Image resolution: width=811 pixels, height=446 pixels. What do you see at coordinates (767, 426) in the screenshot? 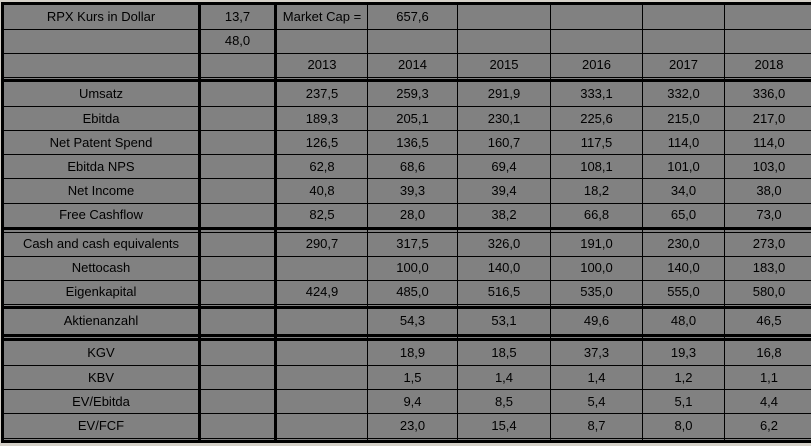
I see `cell-ev-fcf-2018: 6,2` at bounding box center [767, 426].